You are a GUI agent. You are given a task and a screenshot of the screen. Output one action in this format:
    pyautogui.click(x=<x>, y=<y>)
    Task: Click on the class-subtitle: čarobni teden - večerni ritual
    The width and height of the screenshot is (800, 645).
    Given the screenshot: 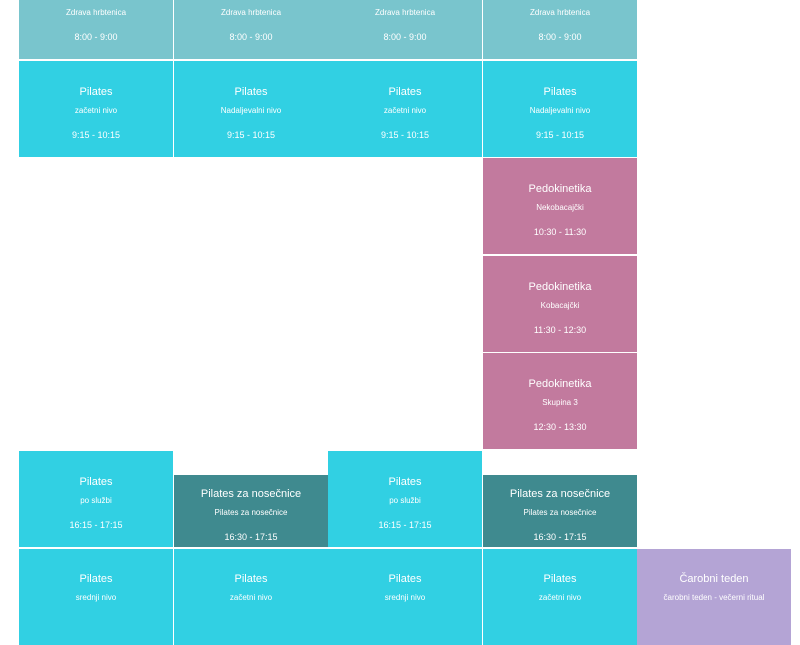 What is the action you would take?
    pyautogui.click(x=714, y=597)
    